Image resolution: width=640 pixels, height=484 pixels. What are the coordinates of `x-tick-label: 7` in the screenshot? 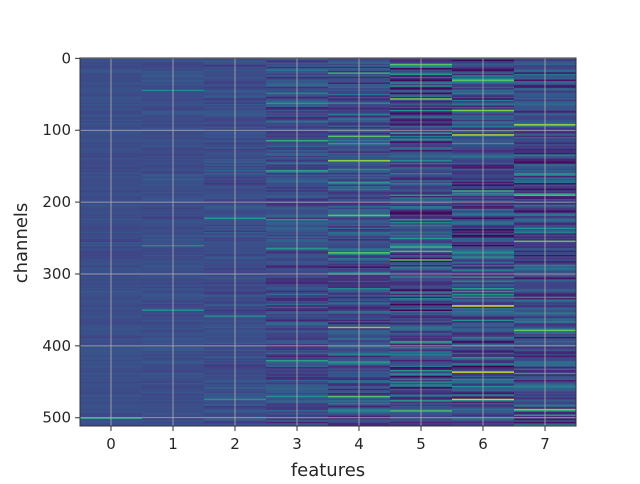 It's located at (545, 444).